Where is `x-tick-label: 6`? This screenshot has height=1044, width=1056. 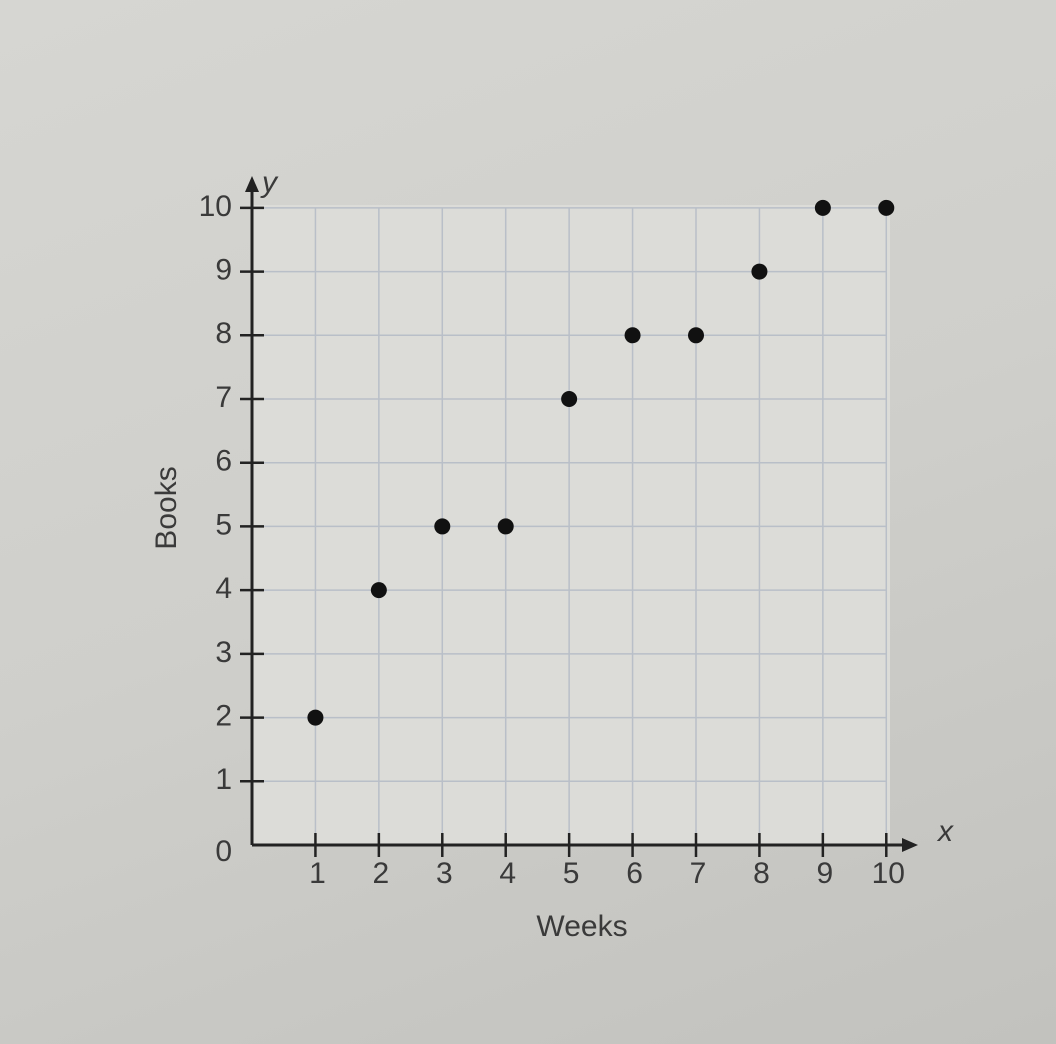 x-tick-label: 6 is located at coordinates (634, 873).